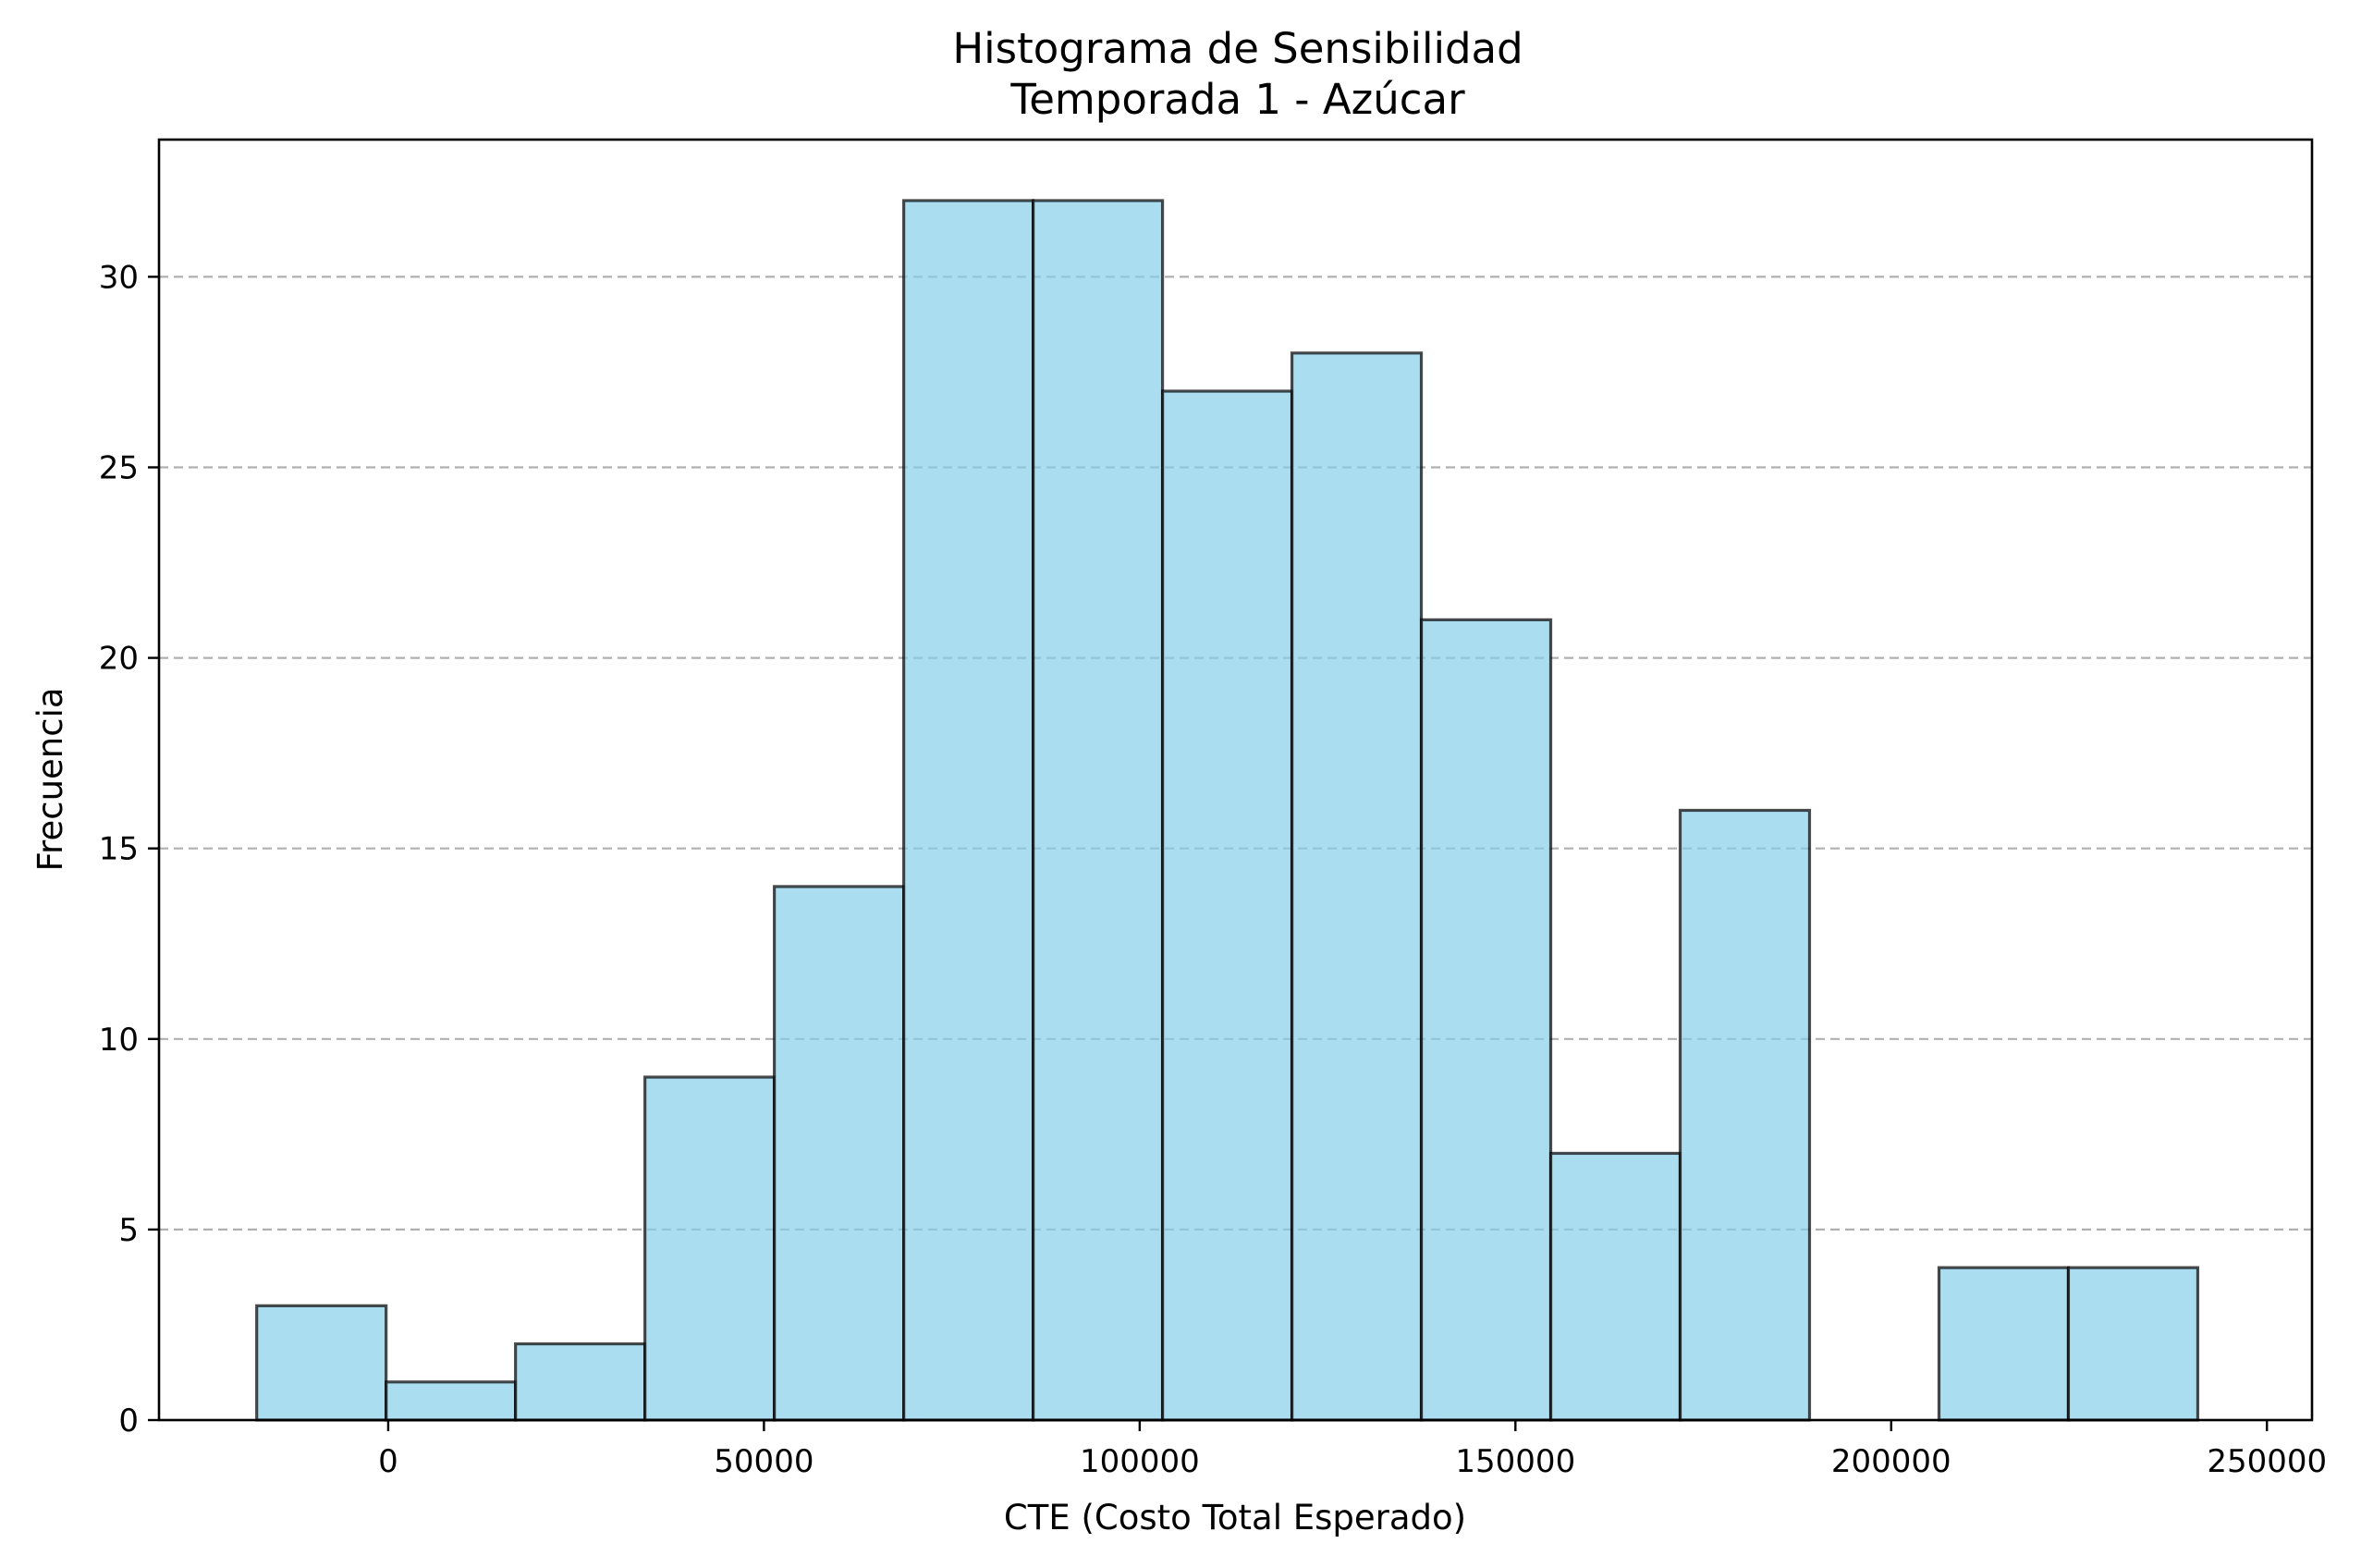  Describe the element at coordinates (1140, 1462) in the screenshot. I see `x-tick-label: 100000` at that location.